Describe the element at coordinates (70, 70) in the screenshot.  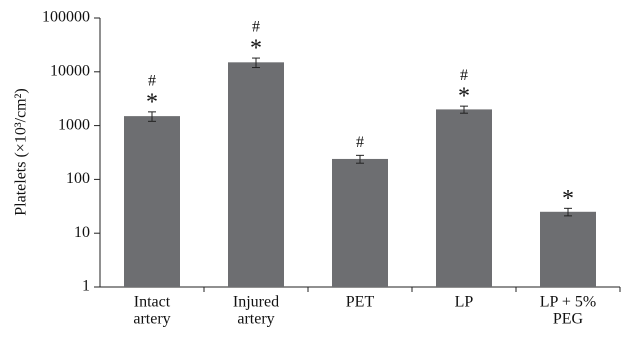
I see `y-tick-label: 10000` at that location.